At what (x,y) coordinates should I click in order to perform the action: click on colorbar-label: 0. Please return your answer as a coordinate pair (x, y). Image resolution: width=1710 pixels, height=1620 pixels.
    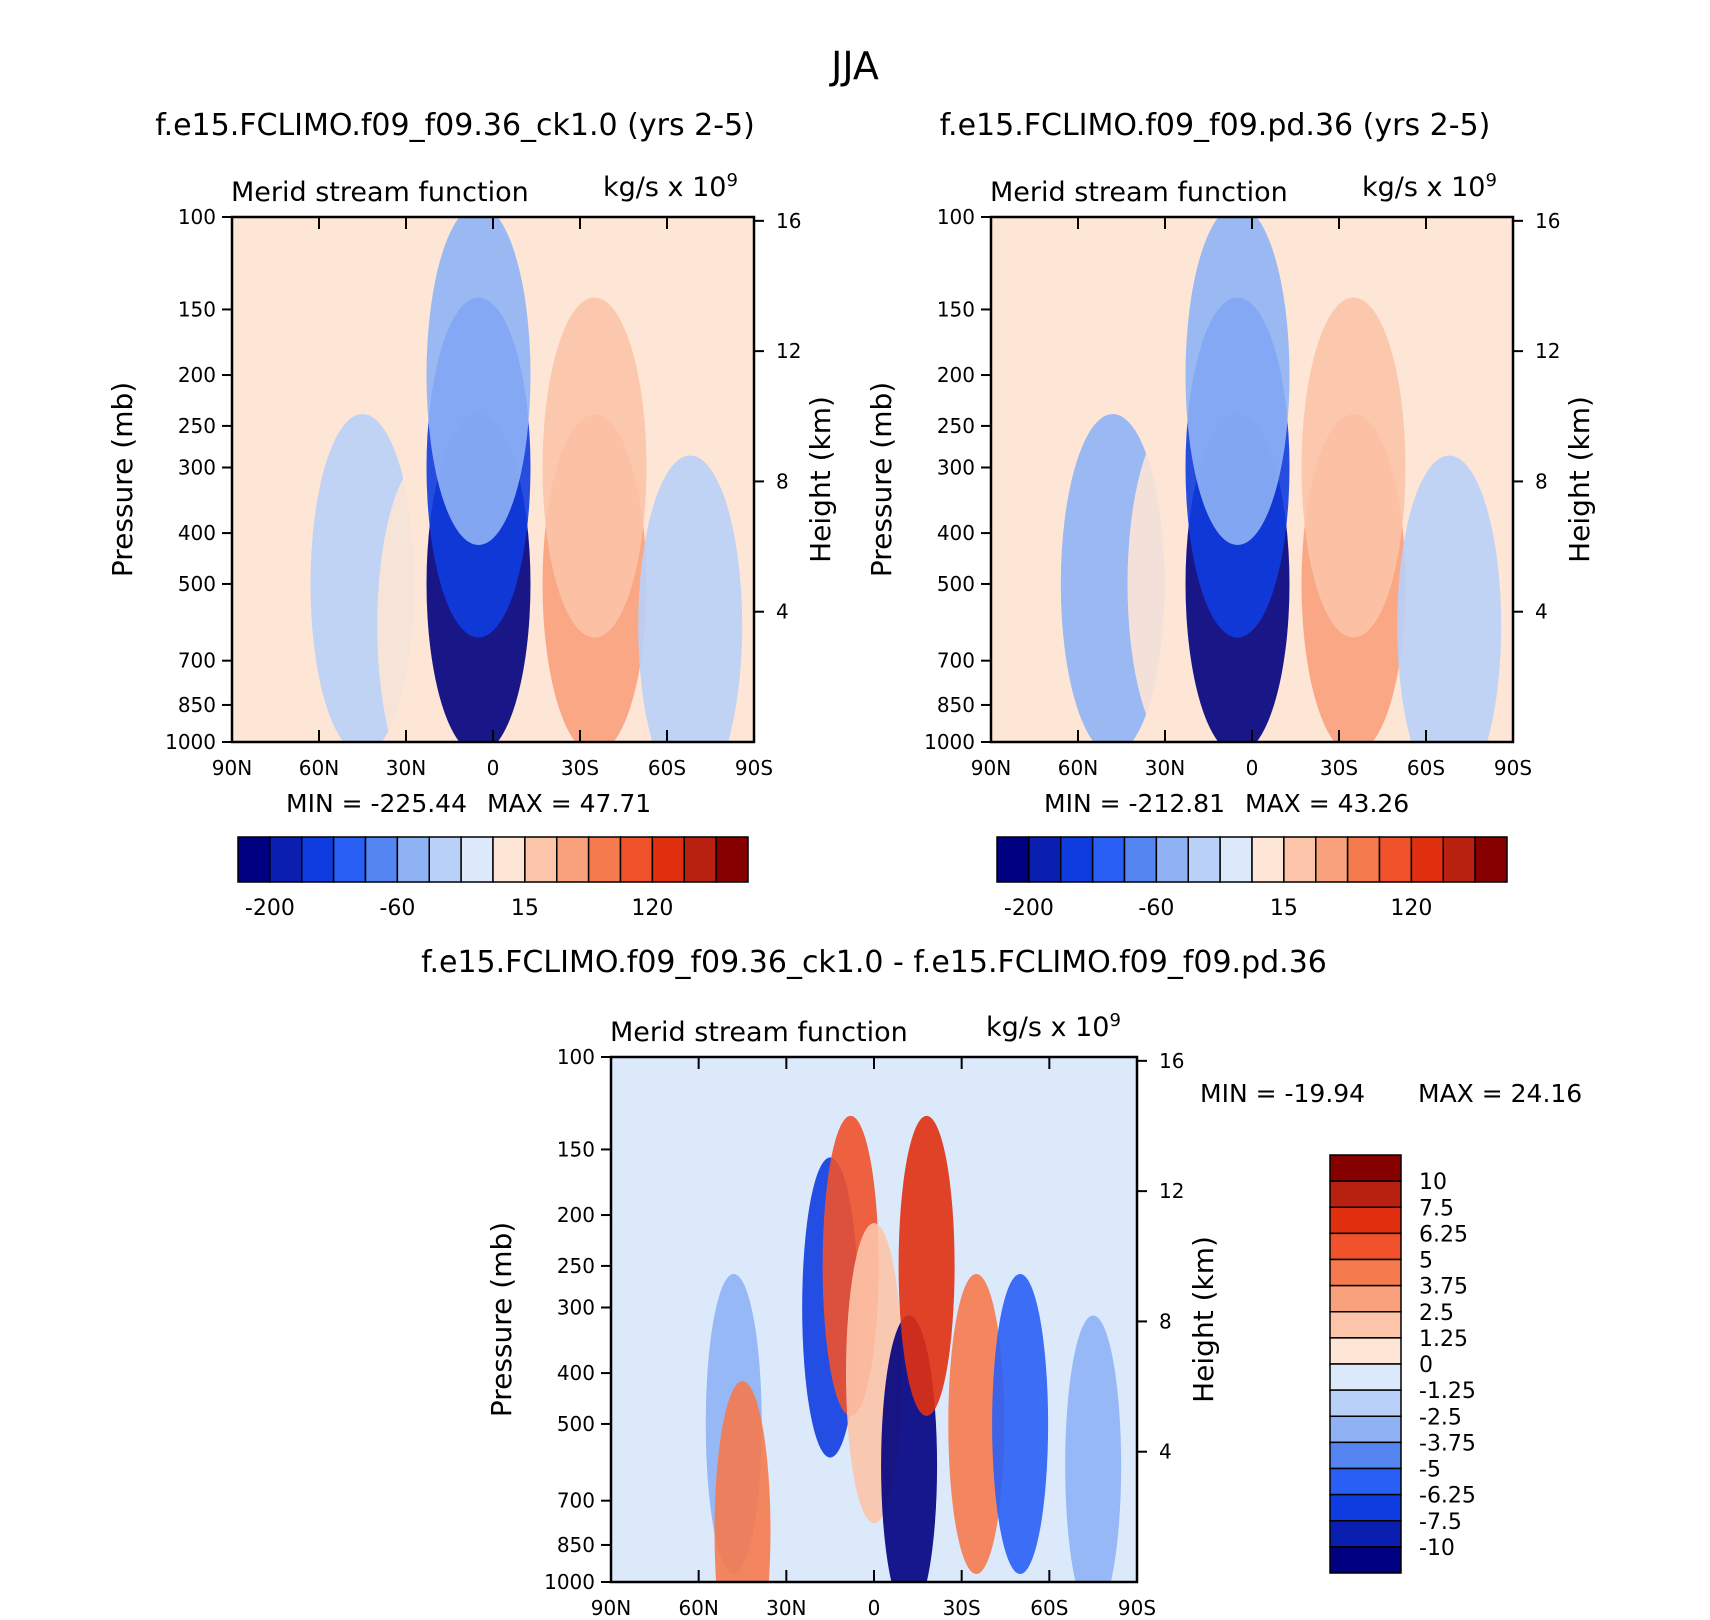
    Looking at the image, I should click on (1426, 1365).